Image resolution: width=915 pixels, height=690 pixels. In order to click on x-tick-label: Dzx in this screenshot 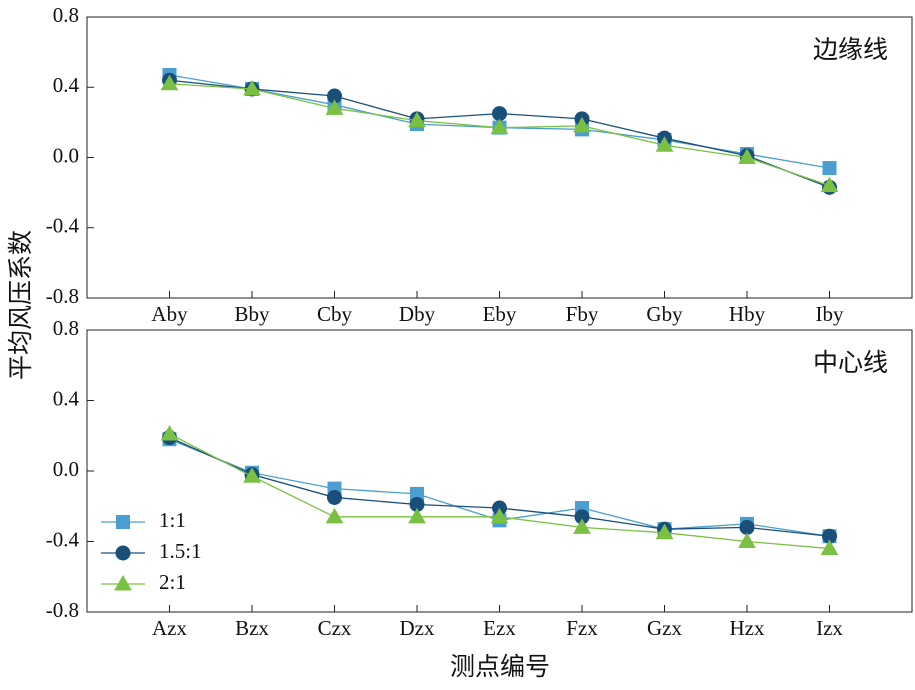, I will do `click(417, 628)`.